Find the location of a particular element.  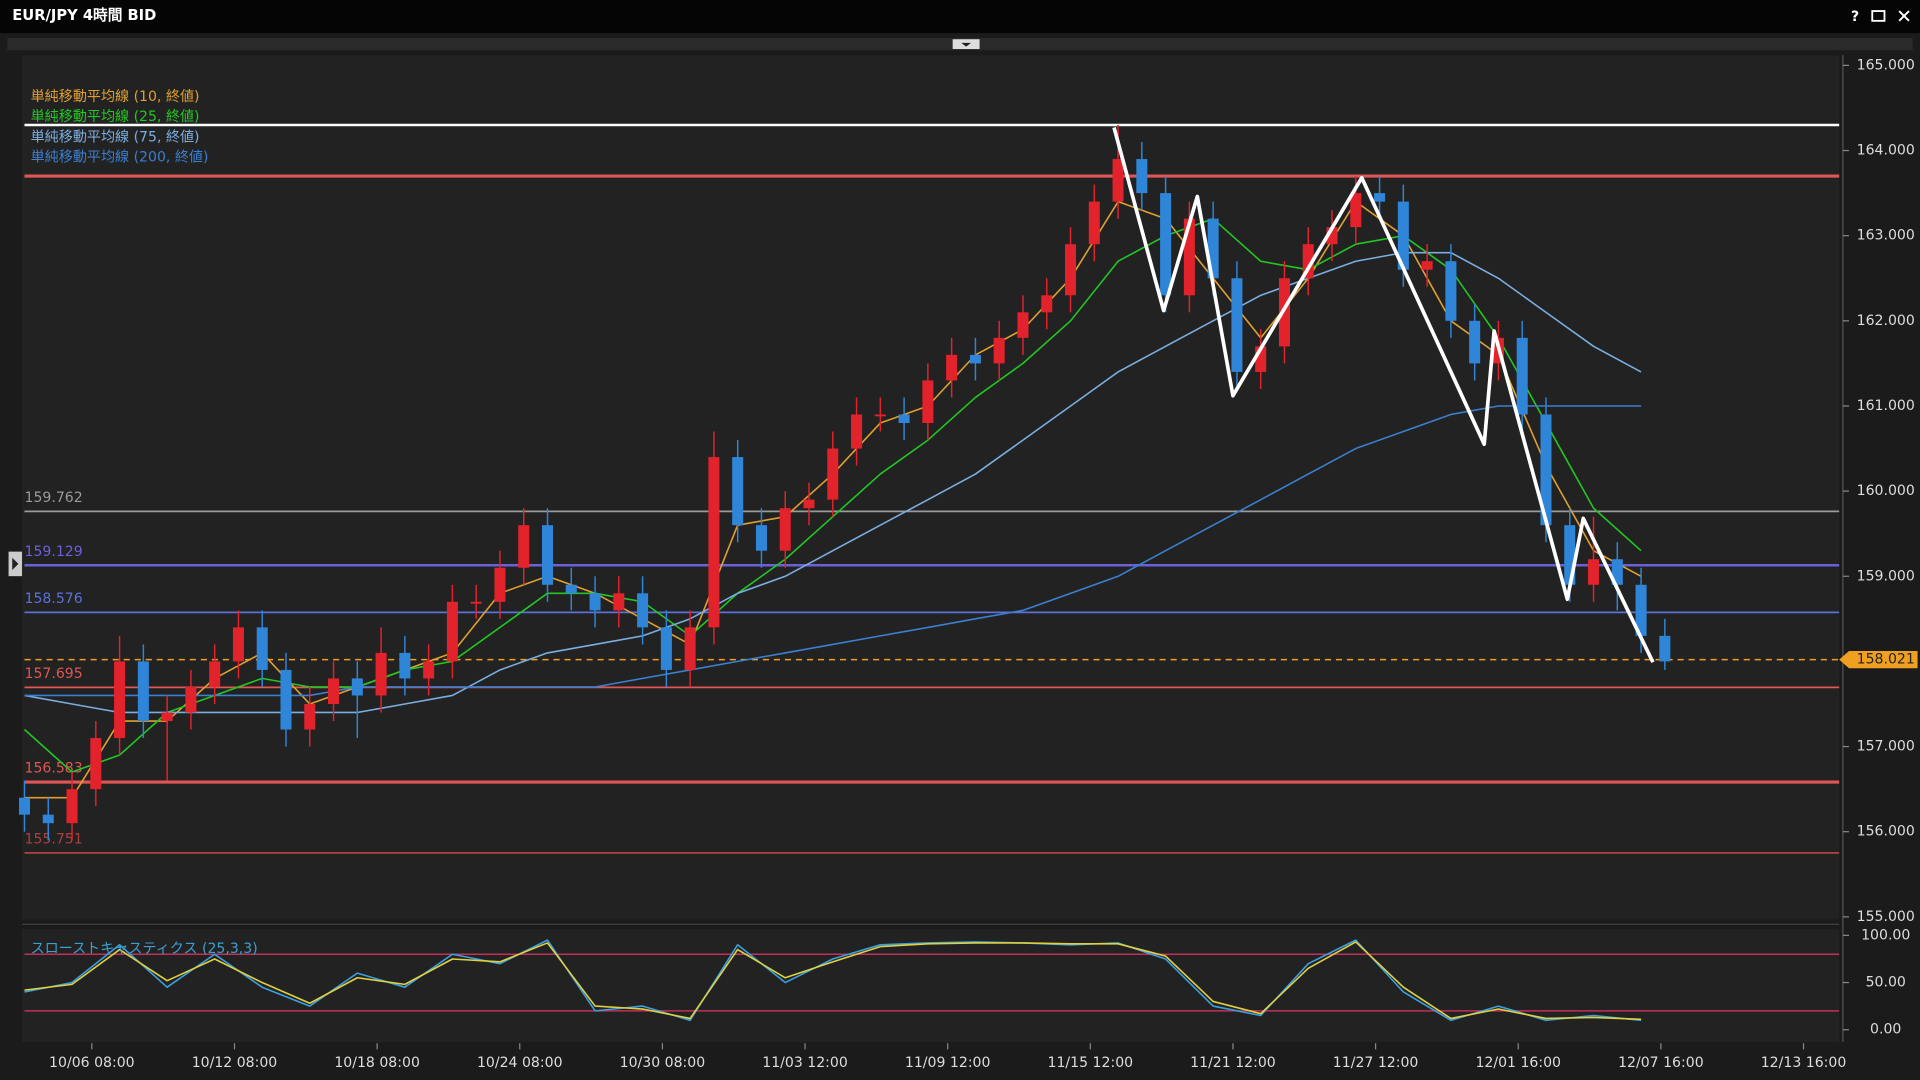

level-label: 158.576 is located at coordinates (53, 599).